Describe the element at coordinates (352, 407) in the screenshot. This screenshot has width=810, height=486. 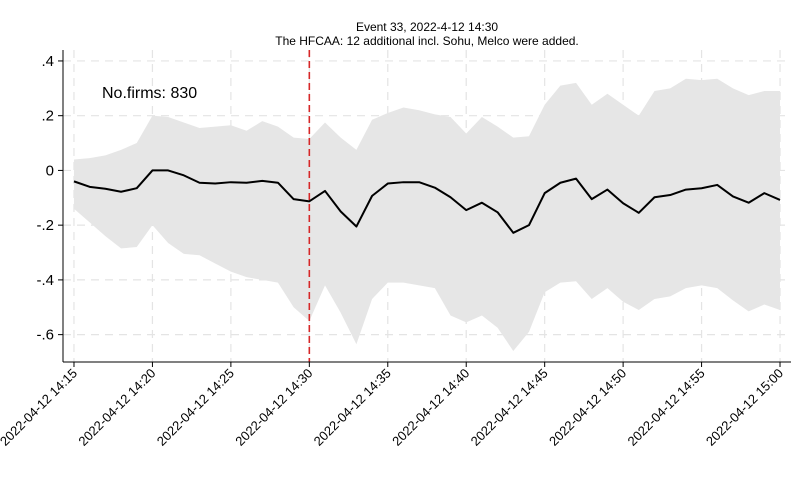
I see `x-tick-label-4: 2022-04-12 14:35` at that location.